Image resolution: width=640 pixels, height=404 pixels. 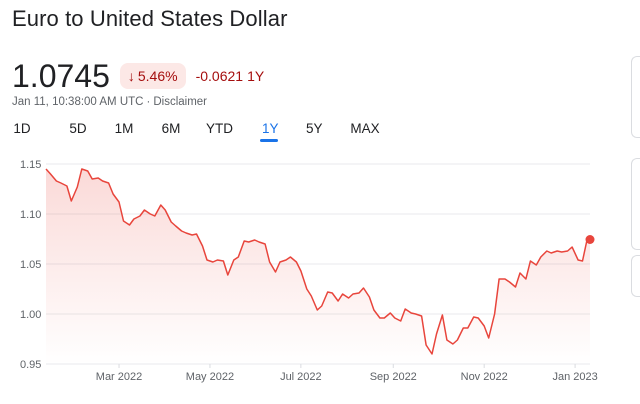 I want to click on x-tick-label: Sep 2022, so click(x=393, y=377).